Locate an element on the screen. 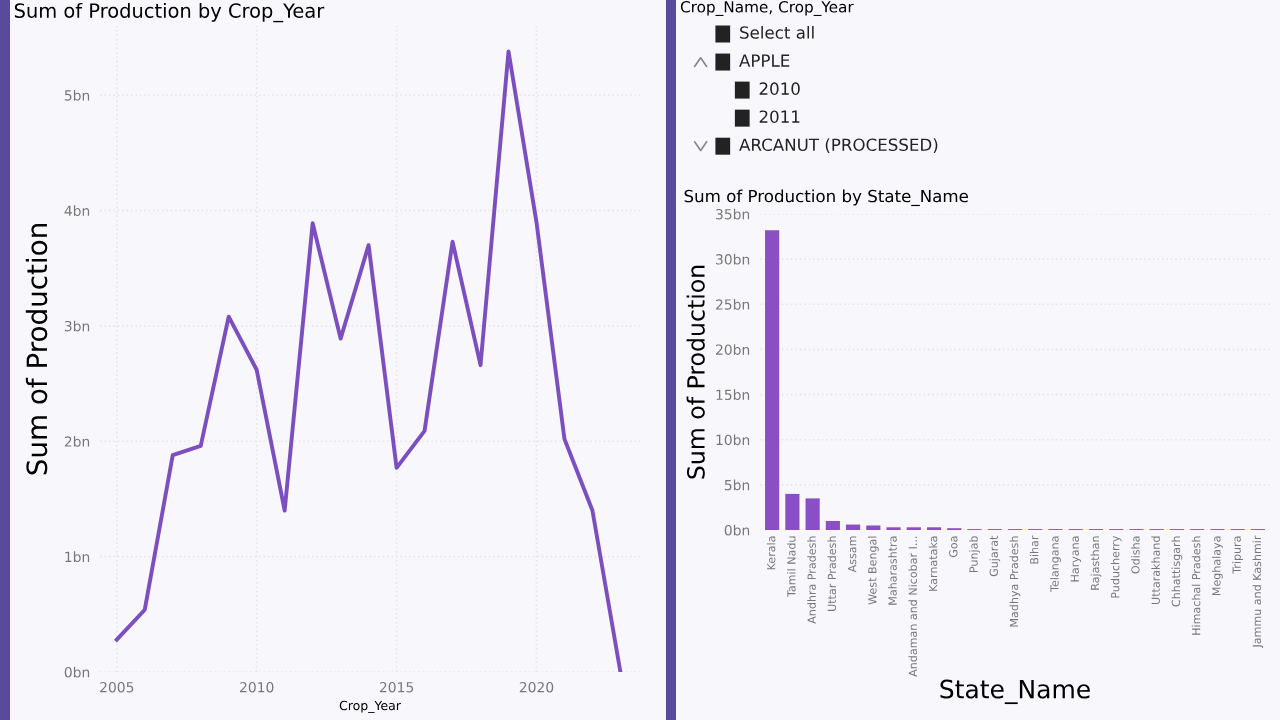 The image size is (1280, 720). text: 2011 is located at coordinates (779, 116).